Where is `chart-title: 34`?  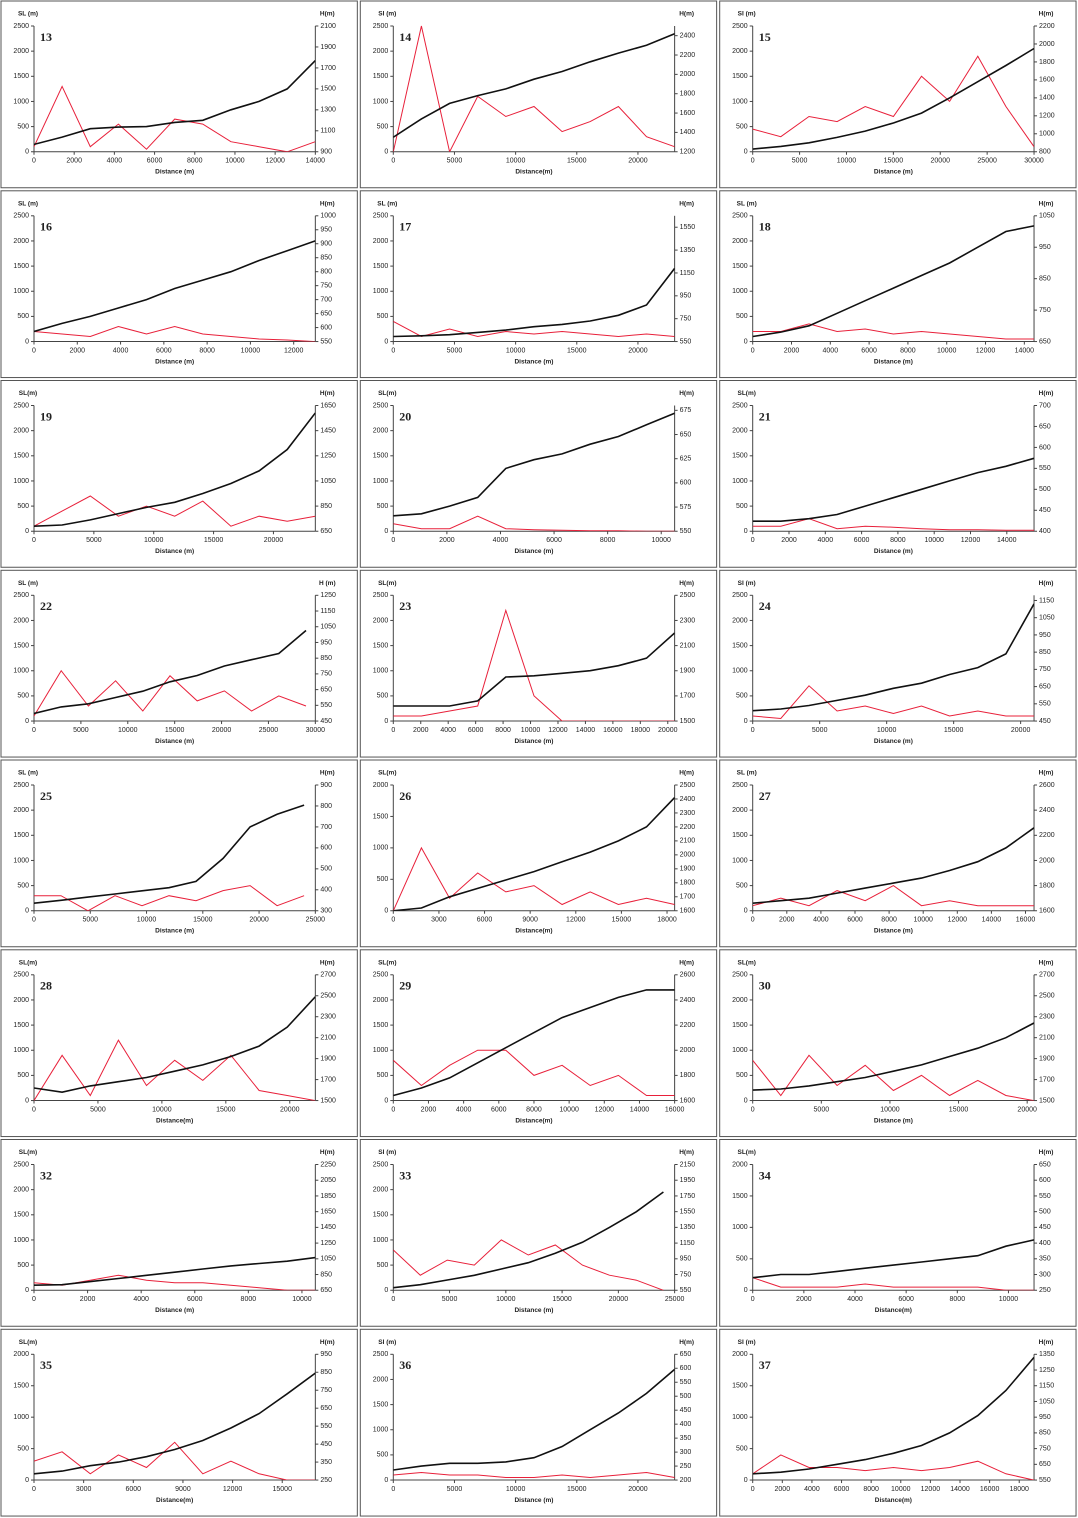
chart-title: 34 is located at coordinates (765, 1175).